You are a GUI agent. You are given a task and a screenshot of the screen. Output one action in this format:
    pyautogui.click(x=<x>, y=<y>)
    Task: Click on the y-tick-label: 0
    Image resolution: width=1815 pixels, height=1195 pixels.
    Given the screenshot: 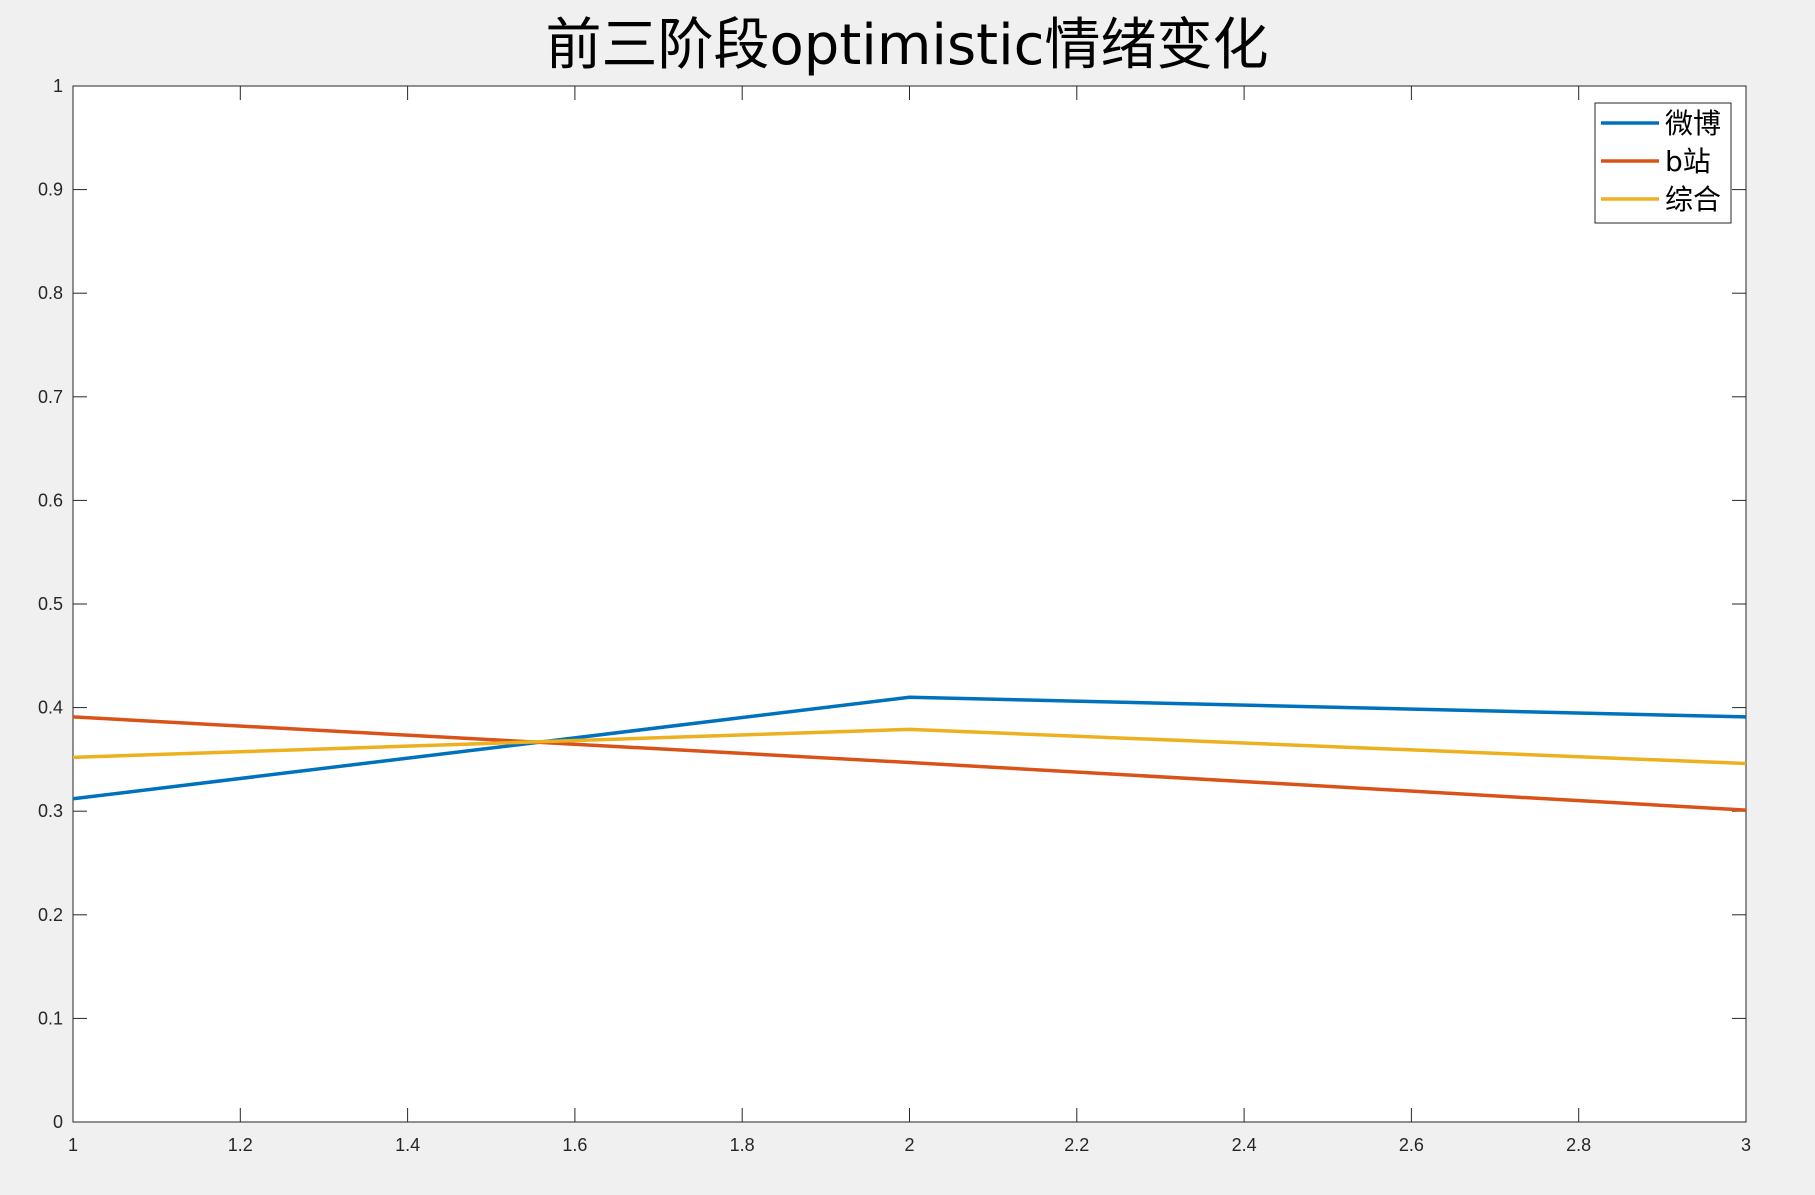 What is the action you would take?
    pyautogui.click(x=58, y=1122)
    